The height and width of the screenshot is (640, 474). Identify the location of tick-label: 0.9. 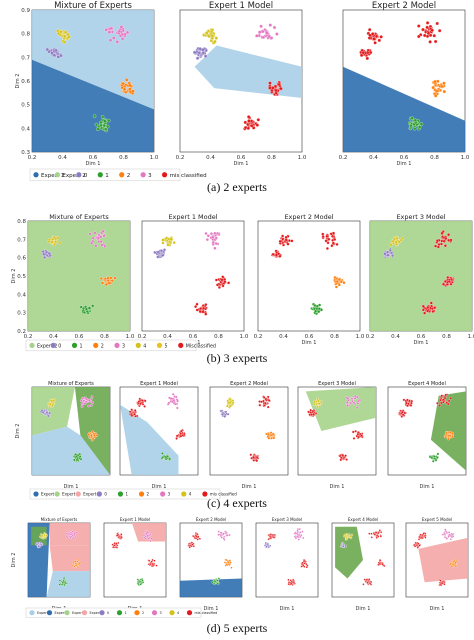
(25, 11).